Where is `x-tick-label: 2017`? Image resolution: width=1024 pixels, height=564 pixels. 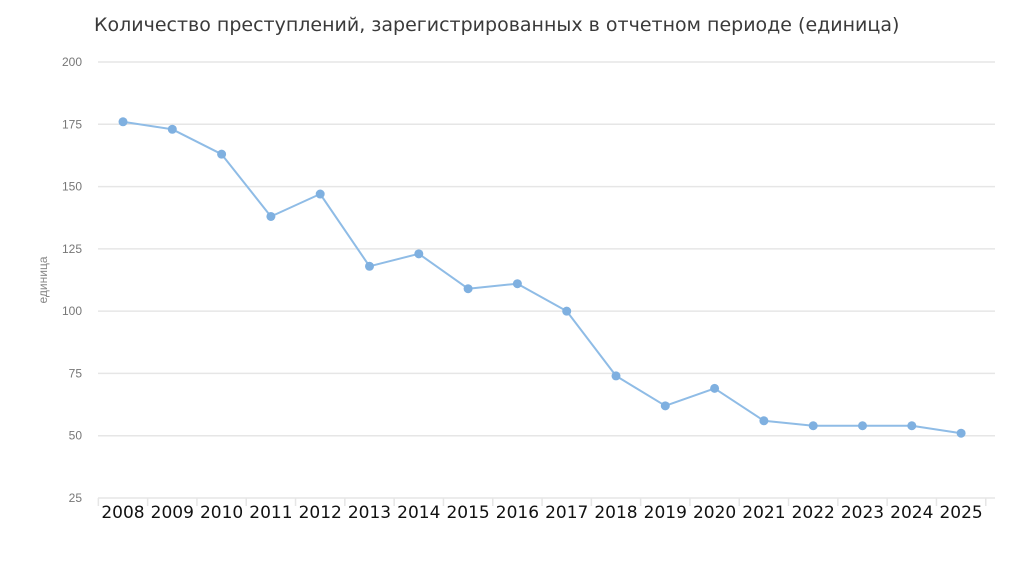 x-tick-label: 2017 is located at coordinates (566, 513).